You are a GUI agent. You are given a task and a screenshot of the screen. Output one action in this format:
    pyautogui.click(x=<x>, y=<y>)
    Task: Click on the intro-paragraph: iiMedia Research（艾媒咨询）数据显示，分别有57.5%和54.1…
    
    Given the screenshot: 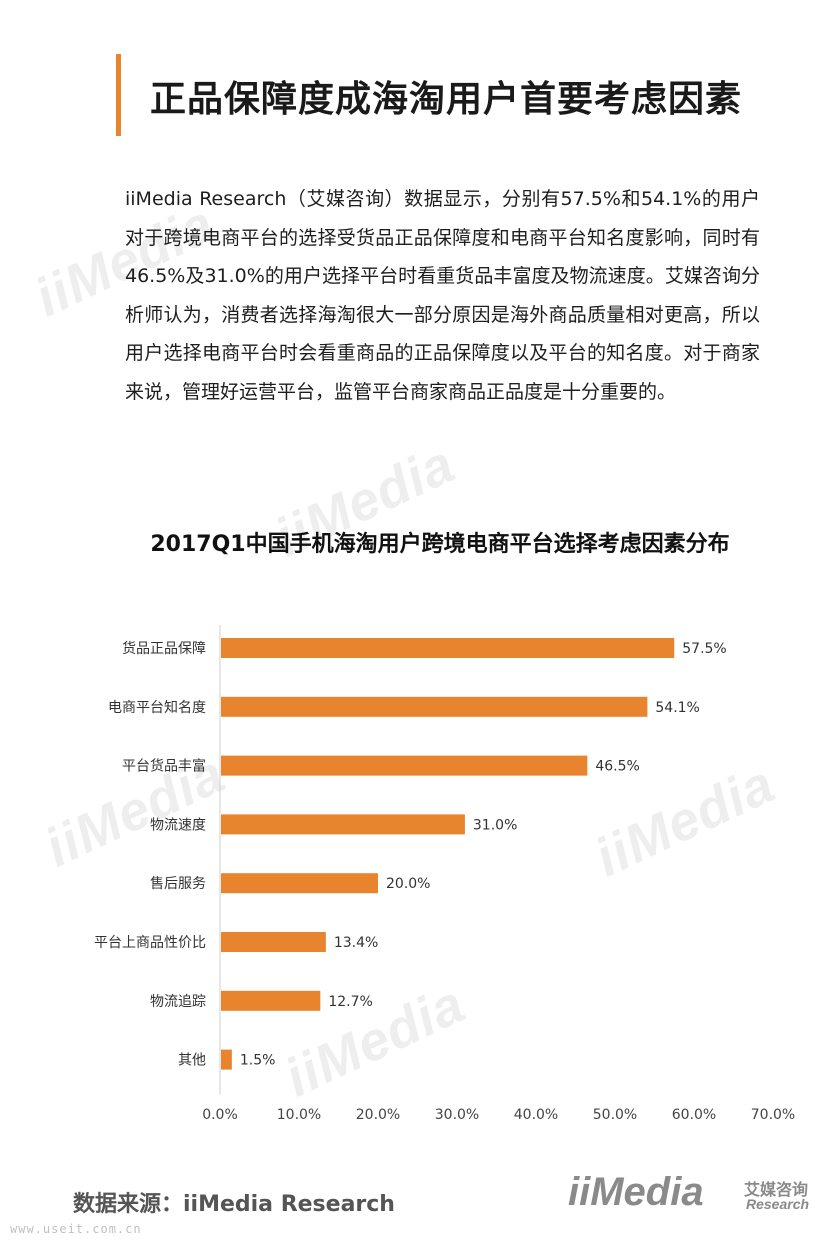 What is the action you would take?
    pyautogui.click(x=442, y=295)
    